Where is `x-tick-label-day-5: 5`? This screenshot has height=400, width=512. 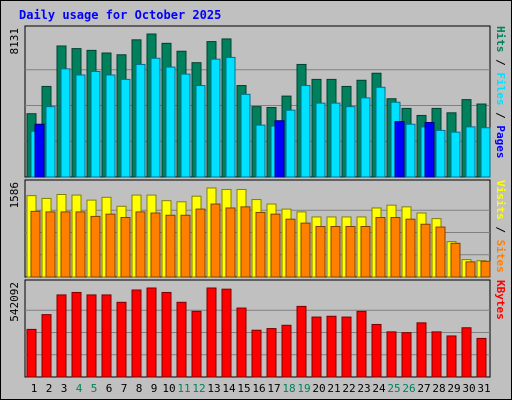 x-tick-label-day-5: 5 is located at coordinates (94, 388).